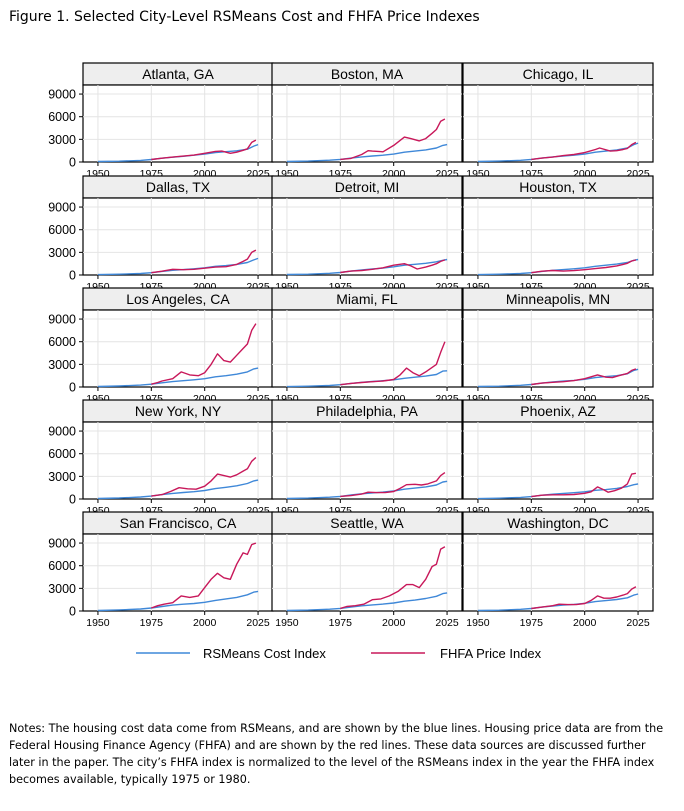 This screenshot has width=684, height=811. What do you see at coordinates (558, 74) in the screenshot?
I see `panel-title: Chicago, IL` at bounding box center [558, 74].